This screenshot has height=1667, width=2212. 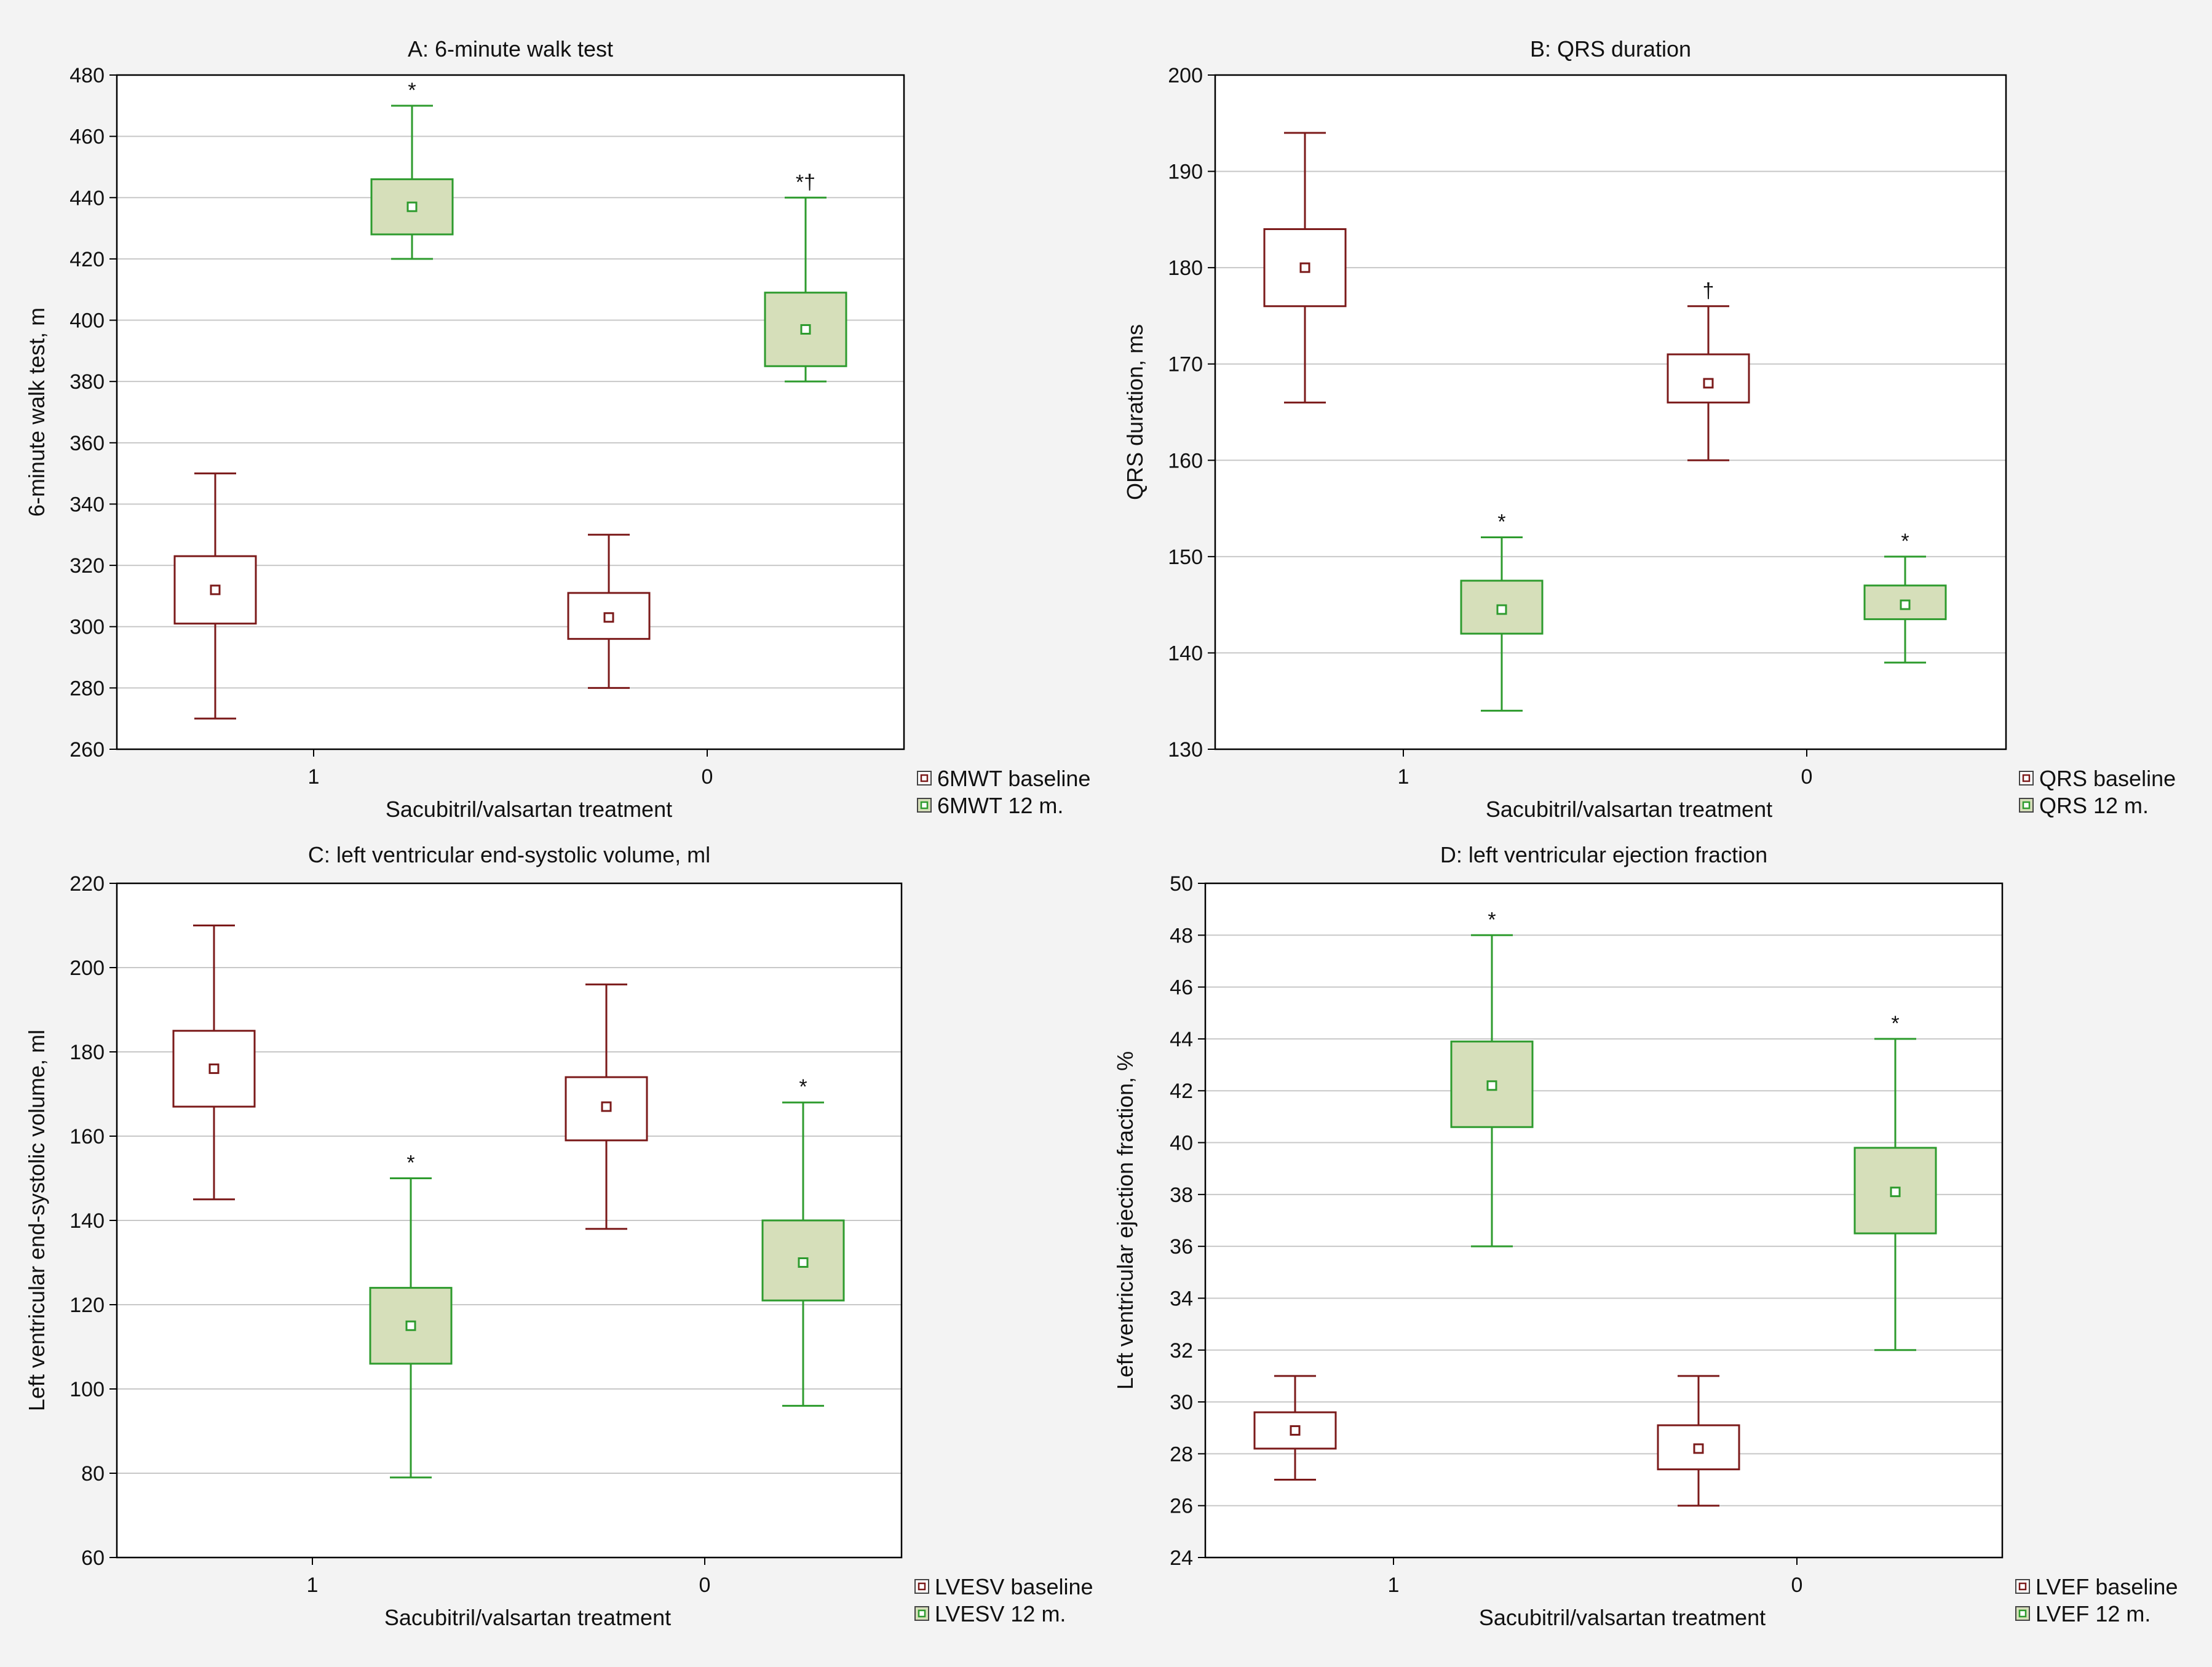 I want to click on y-tick-label: 280, so click(x=87, y=688).